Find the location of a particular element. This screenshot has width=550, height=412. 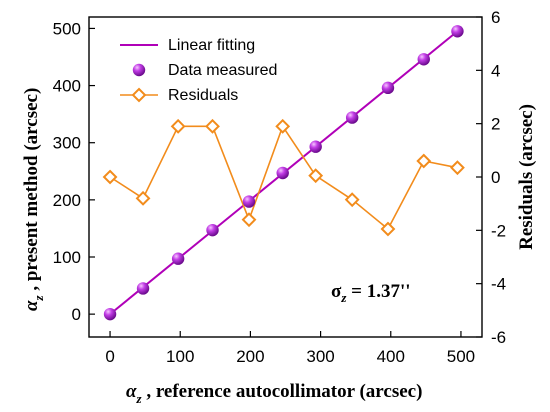

right-tick-label: 6 is located at coordinates (495, 17).